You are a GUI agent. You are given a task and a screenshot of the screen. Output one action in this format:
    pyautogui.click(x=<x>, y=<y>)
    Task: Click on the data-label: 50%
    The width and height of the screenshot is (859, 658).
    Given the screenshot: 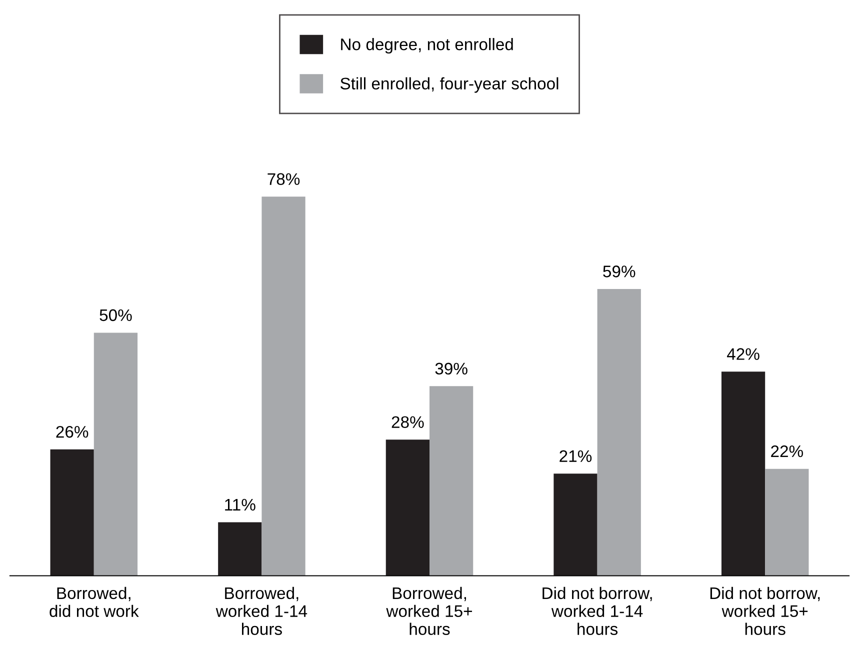 What is the action you would take?
    pyautogui.click(x=116, y=315)
    